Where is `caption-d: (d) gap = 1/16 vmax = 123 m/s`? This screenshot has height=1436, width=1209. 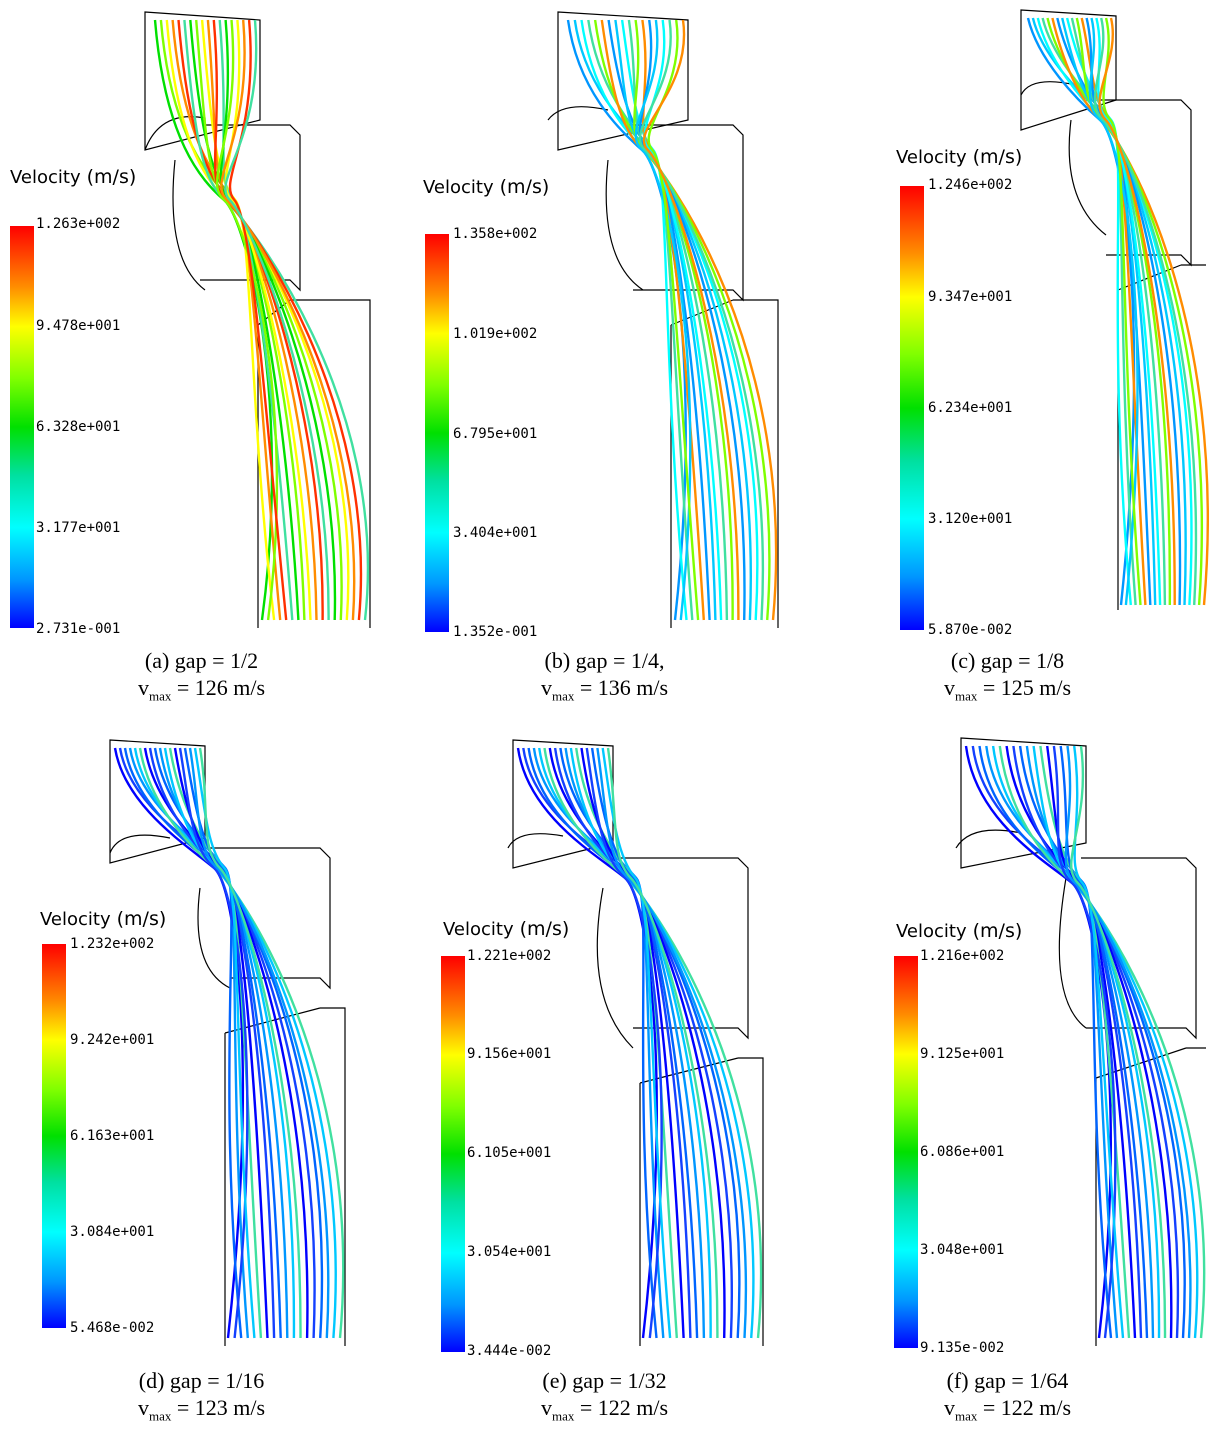 caption-d: (d) gap = 1/16 vmax = 123 m/s is located at coordinates (201, 1398).